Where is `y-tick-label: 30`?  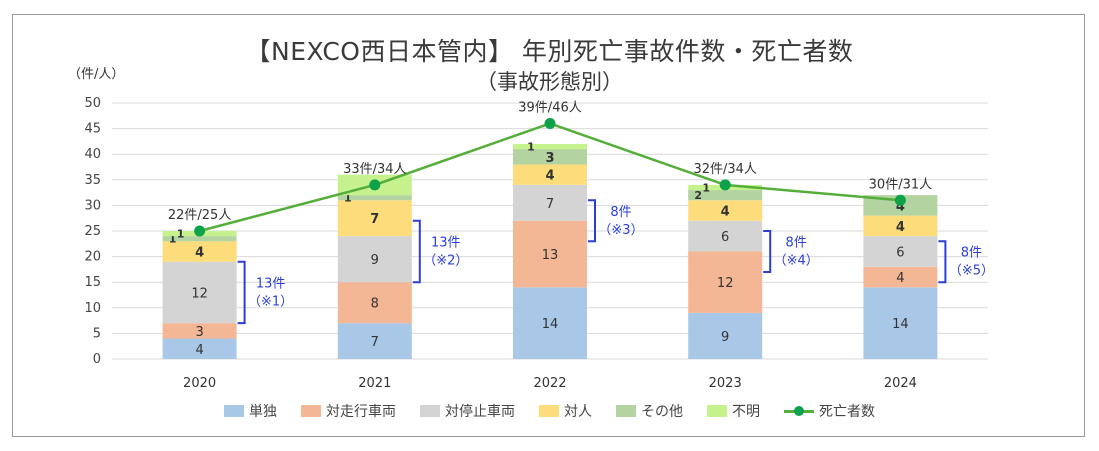
y-tick-label: 30 is located at coordinates (92, 205).